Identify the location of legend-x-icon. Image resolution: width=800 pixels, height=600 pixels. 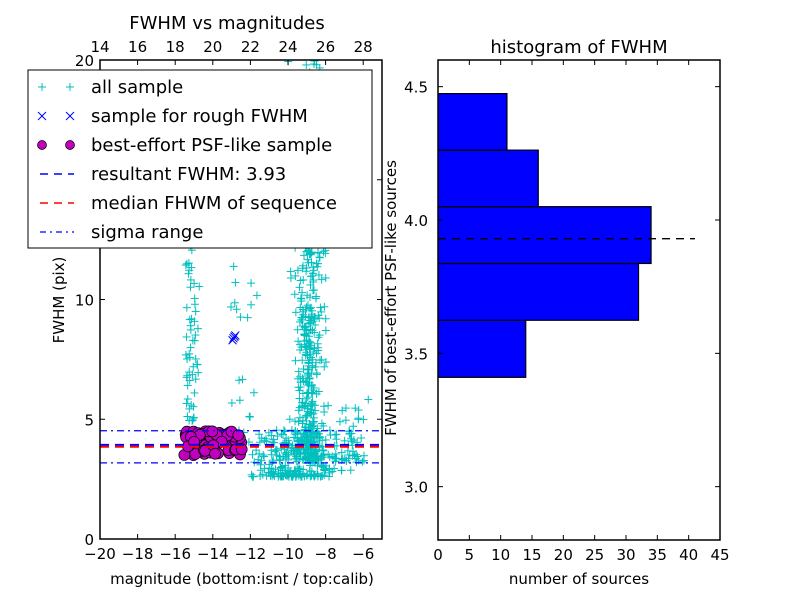
(70, 116).